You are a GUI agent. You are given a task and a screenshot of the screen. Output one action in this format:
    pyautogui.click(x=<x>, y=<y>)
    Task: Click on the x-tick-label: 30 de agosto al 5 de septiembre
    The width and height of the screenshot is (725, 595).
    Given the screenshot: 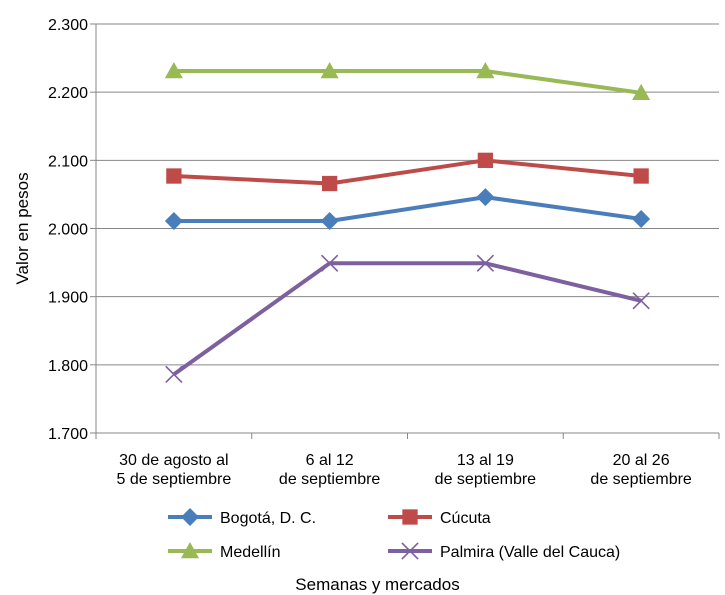 What is the action you would take?
    pyautogui.click(x=174, y=470)
    